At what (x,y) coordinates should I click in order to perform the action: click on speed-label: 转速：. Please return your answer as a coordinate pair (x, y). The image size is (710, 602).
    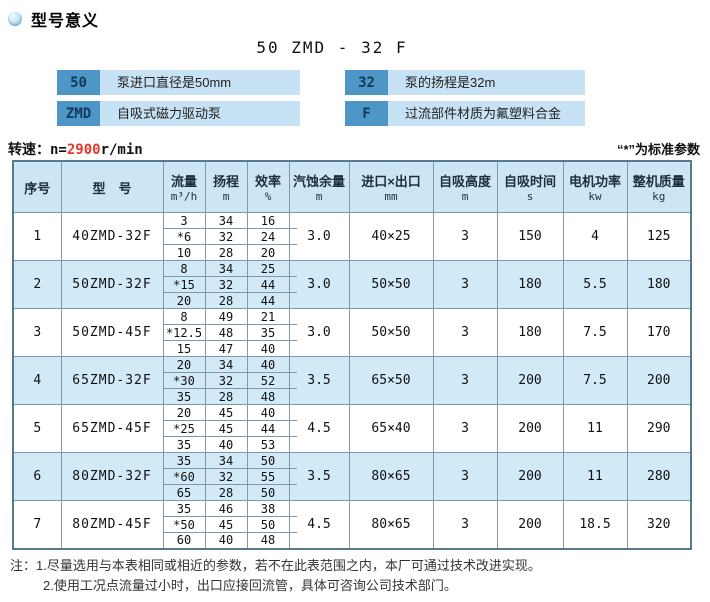
    Looking at the image, I should click on (29, 149).